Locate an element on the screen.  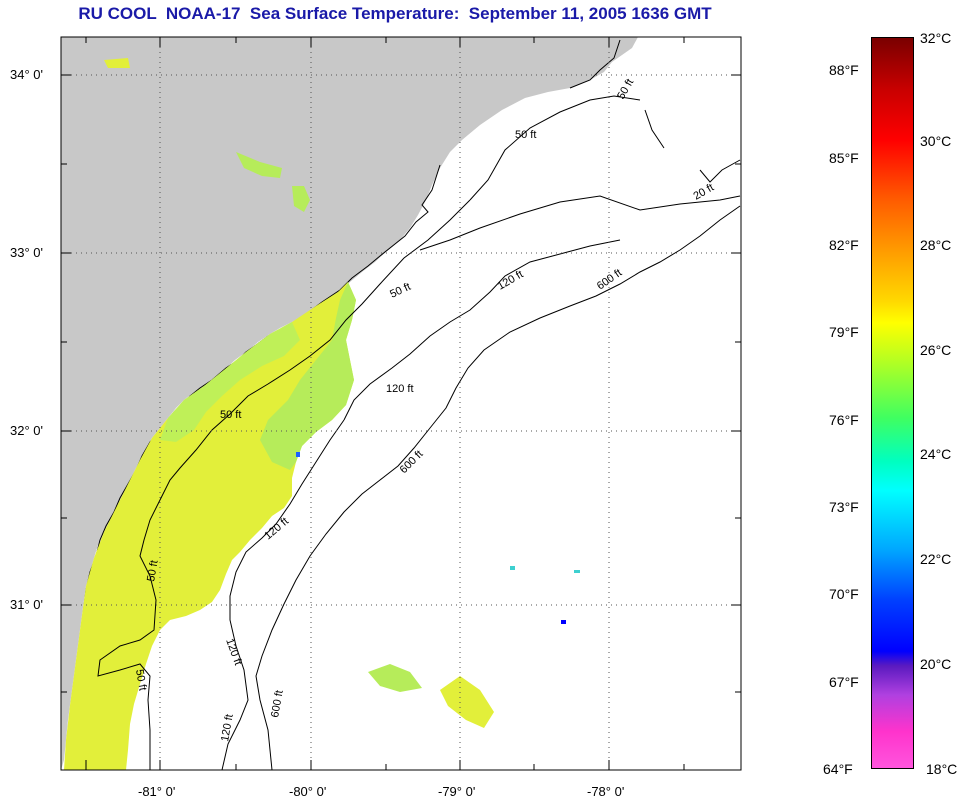
contour-label-50ft-1: 50 ft is located at coordinates (525, 135).